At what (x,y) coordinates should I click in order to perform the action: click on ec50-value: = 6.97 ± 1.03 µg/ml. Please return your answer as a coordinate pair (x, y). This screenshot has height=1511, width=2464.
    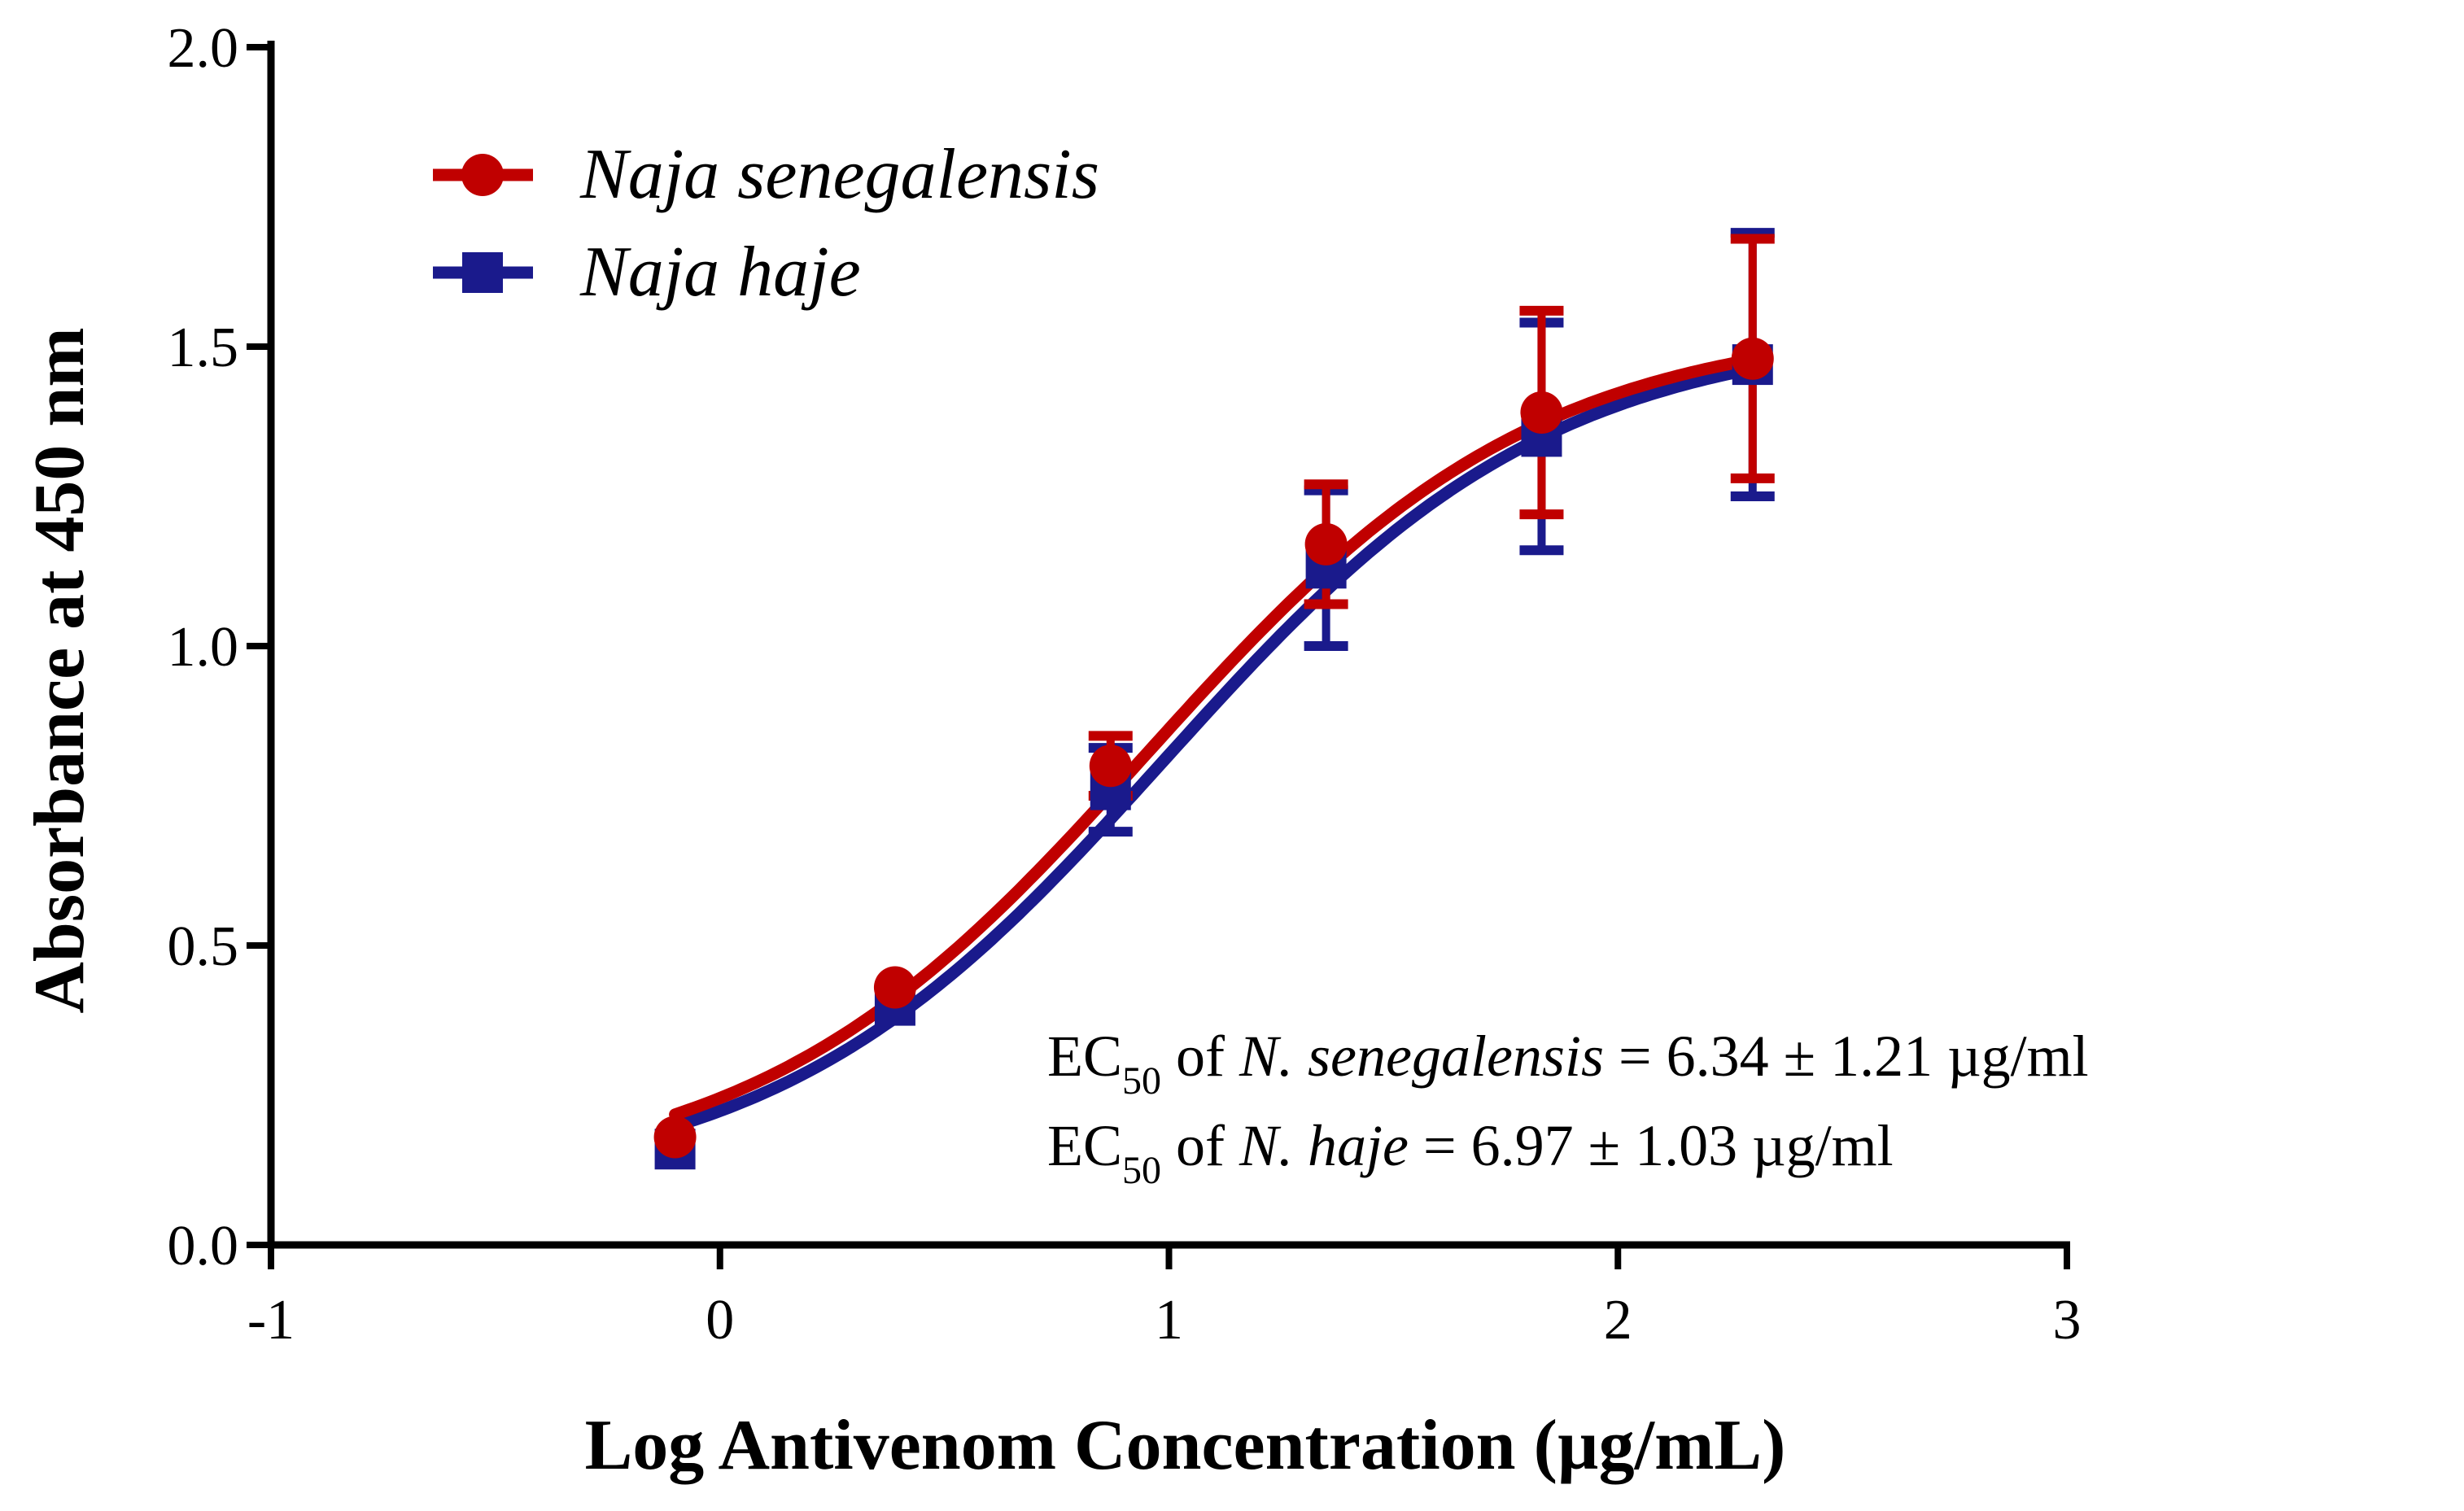
    Looking at the image, I should click on (1652, 1145).